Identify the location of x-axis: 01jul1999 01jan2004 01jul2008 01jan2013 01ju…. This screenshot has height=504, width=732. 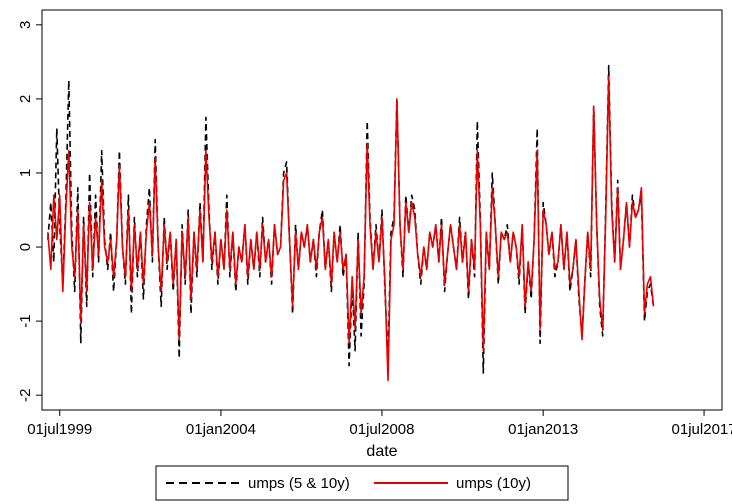
(379, 424).